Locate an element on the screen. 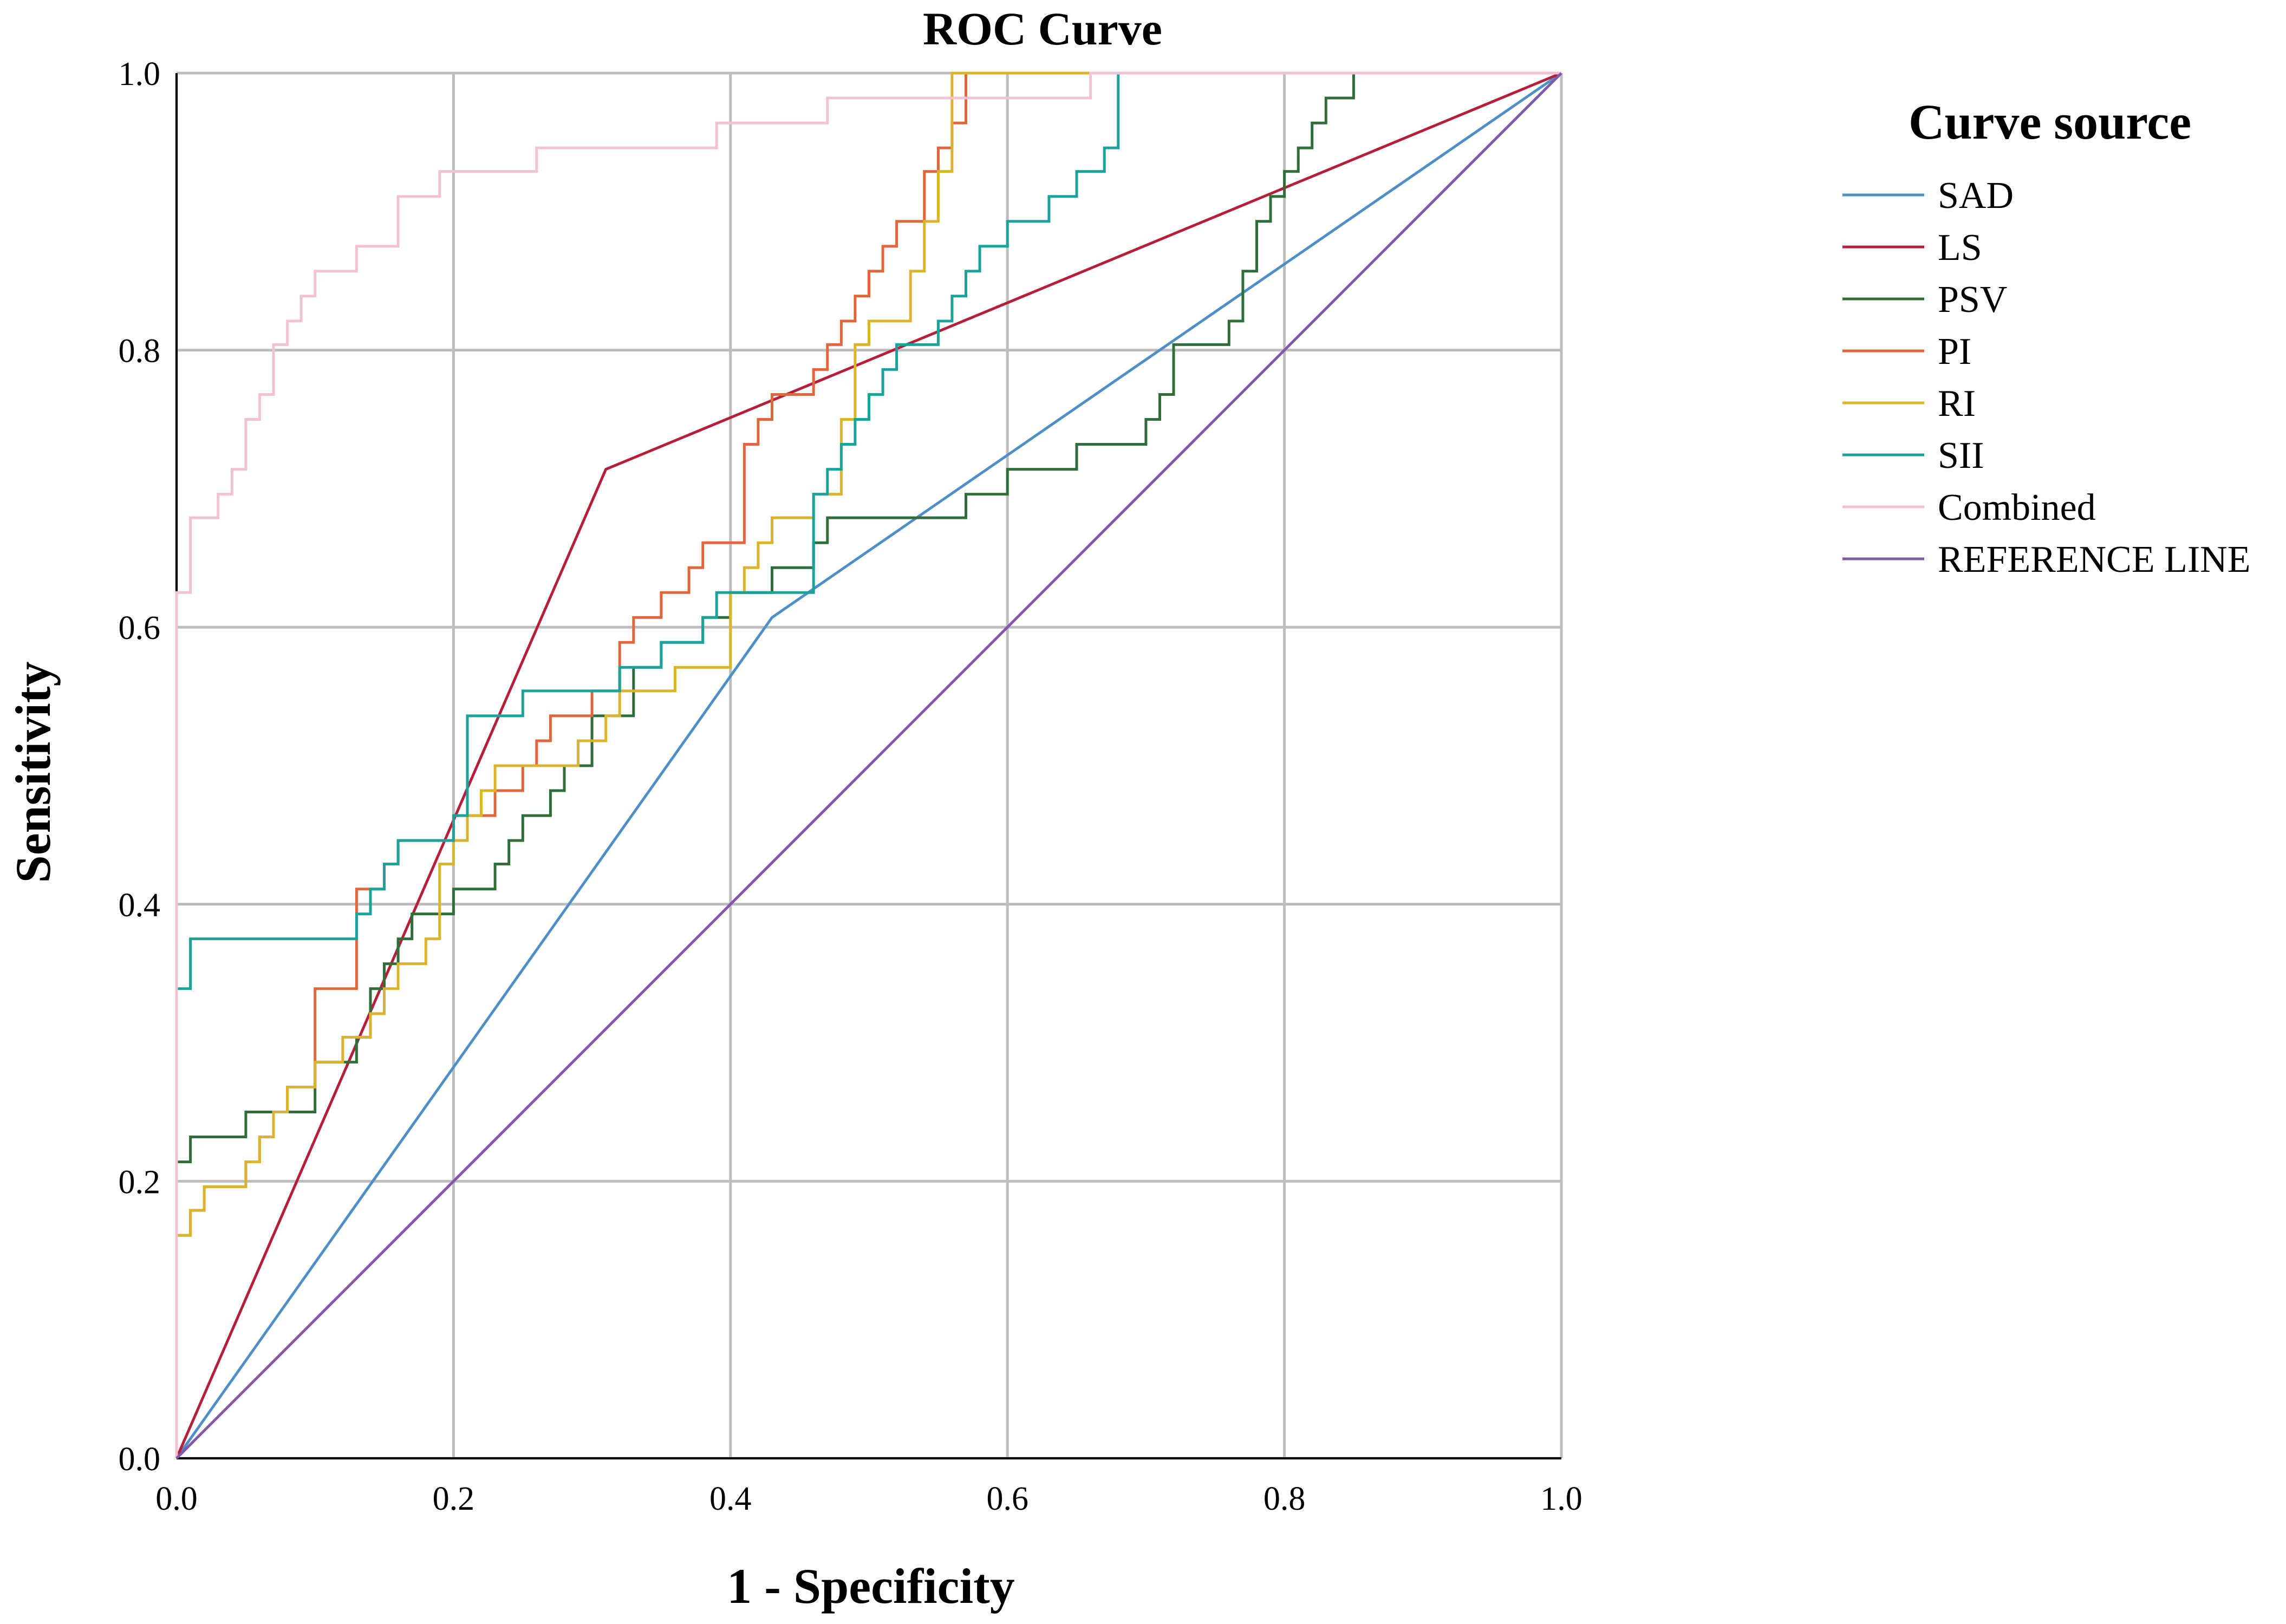  legend-label-pi: PI is located at coordinates (1954, 352).